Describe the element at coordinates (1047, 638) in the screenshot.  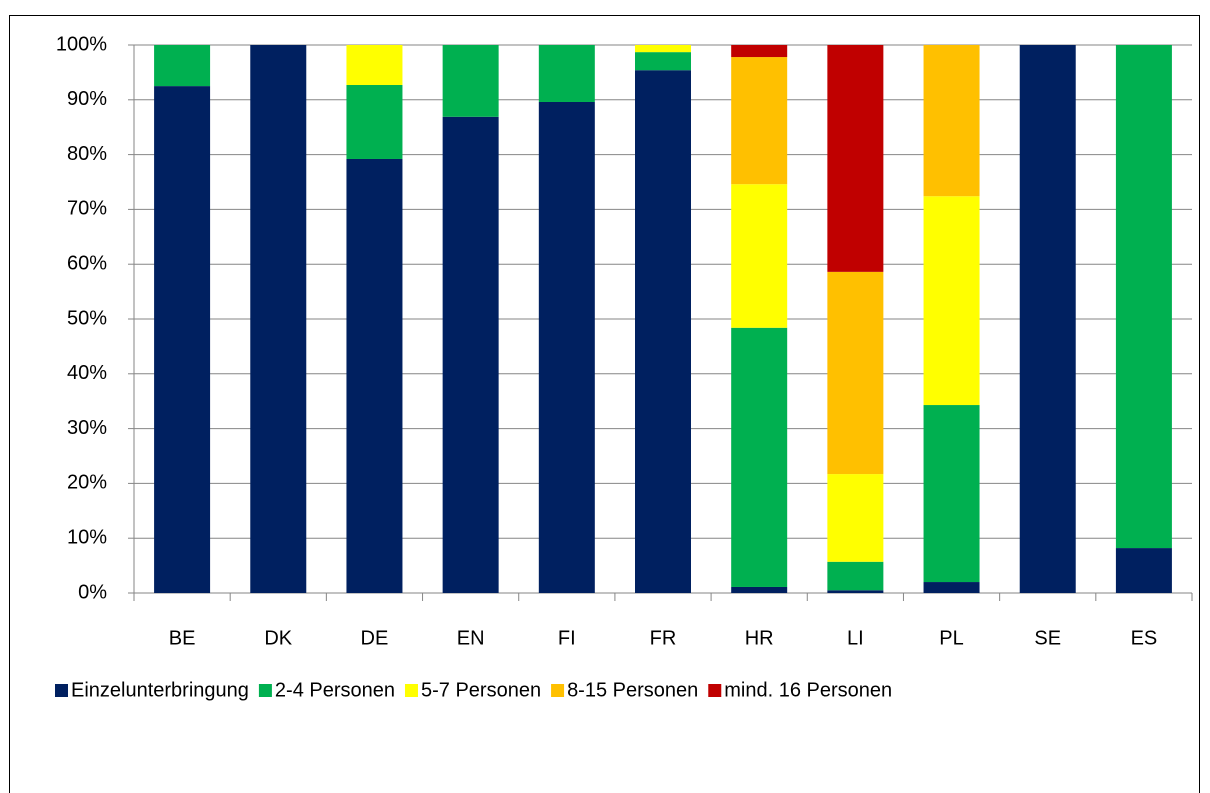
I see `x-tick-label: SE` at that location.